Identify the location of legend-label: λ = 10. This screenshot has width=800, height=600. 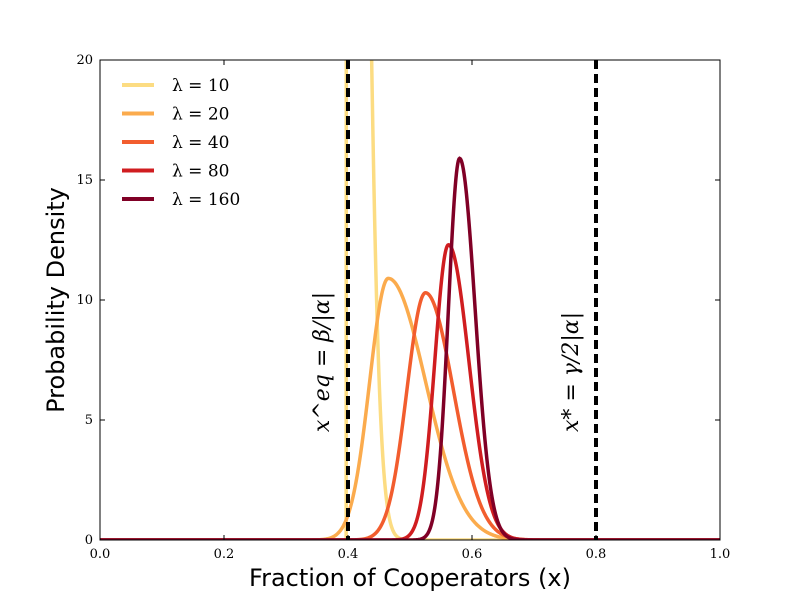
(200, 86).